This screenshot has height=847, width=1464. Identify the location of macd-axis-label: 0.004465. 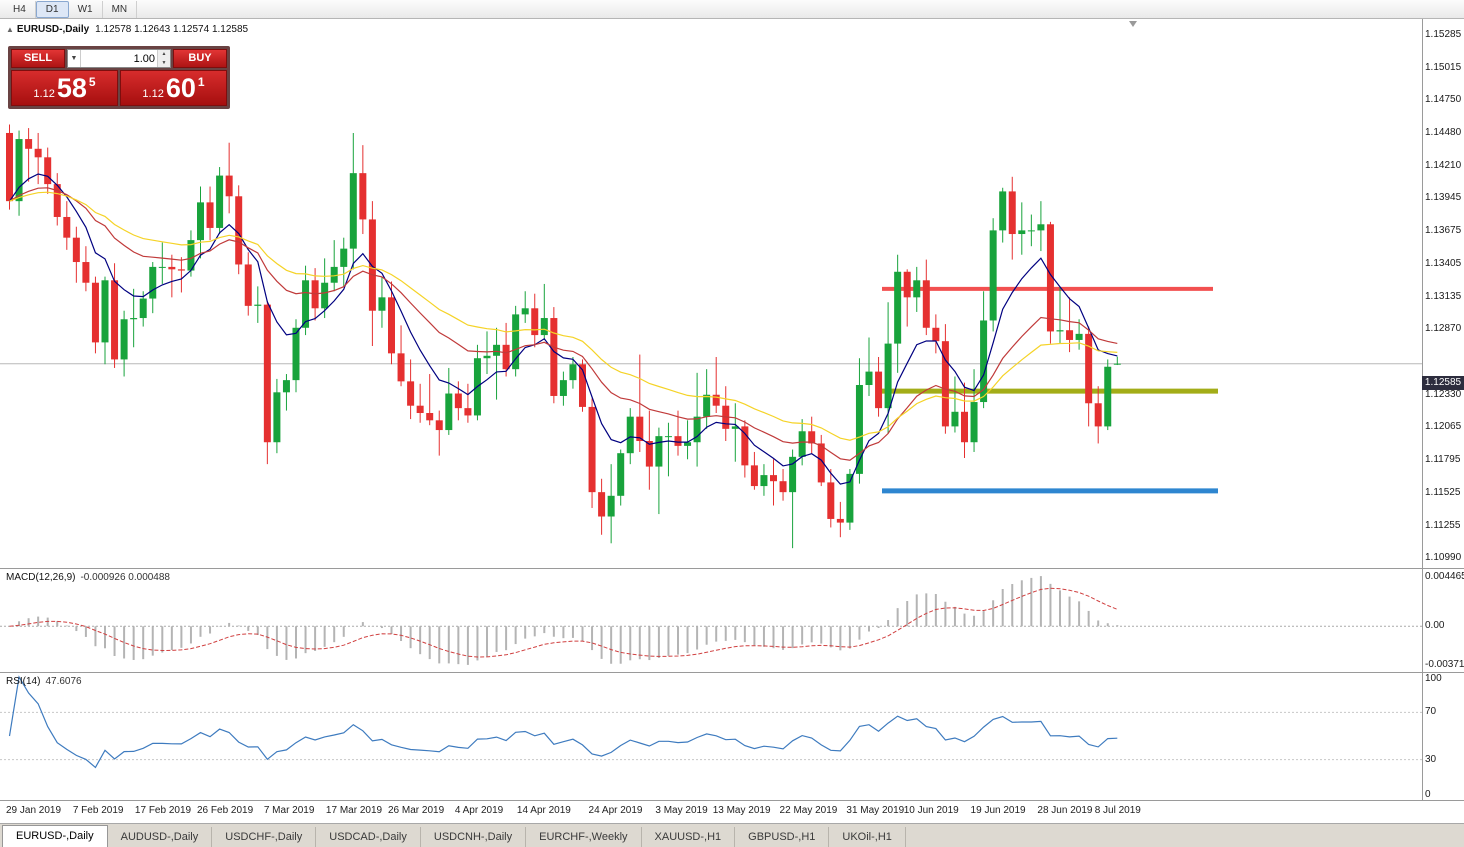
(1444, 576).